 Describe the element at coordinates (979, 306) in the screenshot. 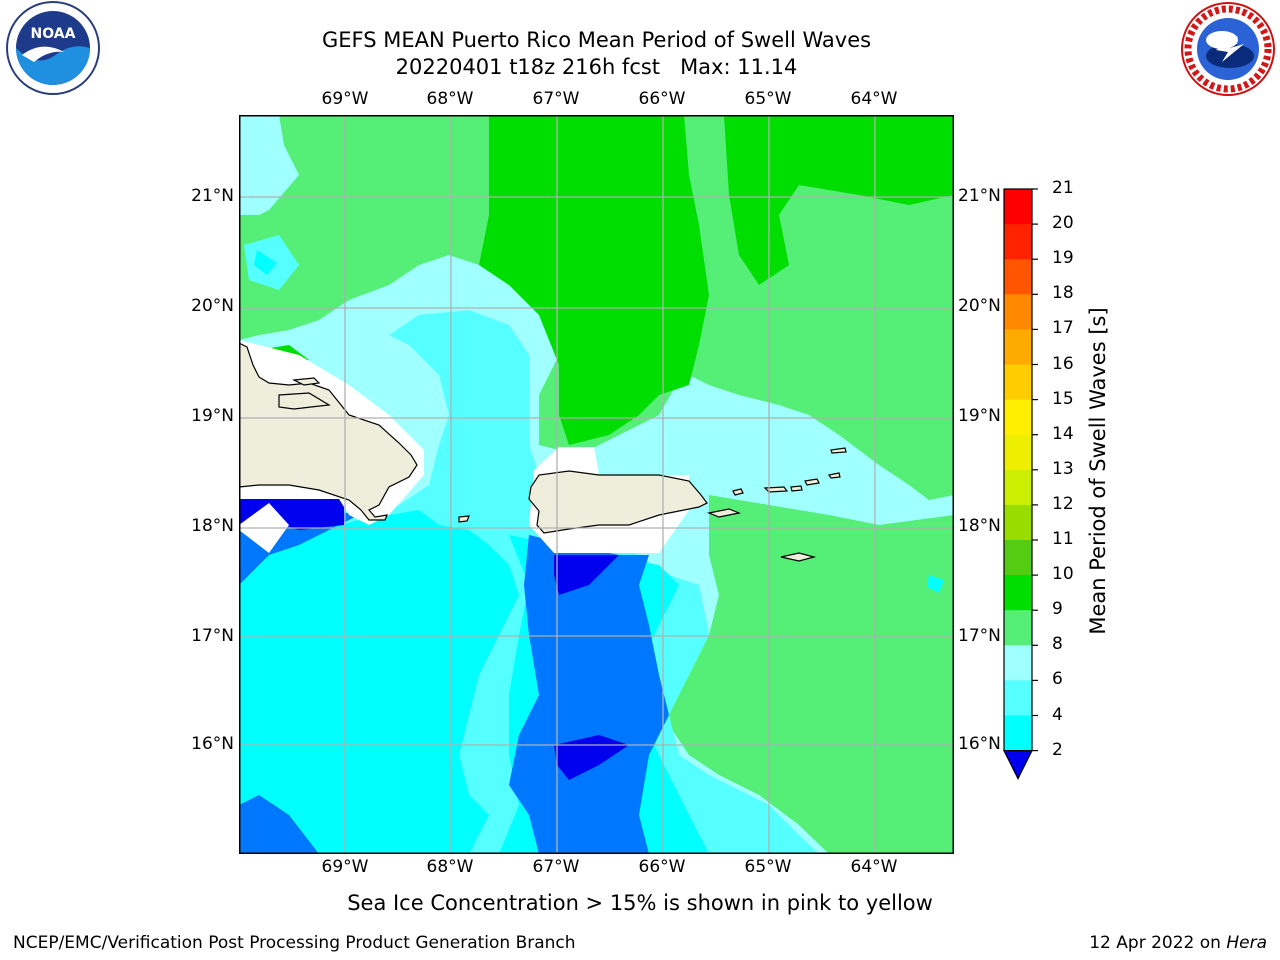

I see `lat-label-right: 20°N` at that location.